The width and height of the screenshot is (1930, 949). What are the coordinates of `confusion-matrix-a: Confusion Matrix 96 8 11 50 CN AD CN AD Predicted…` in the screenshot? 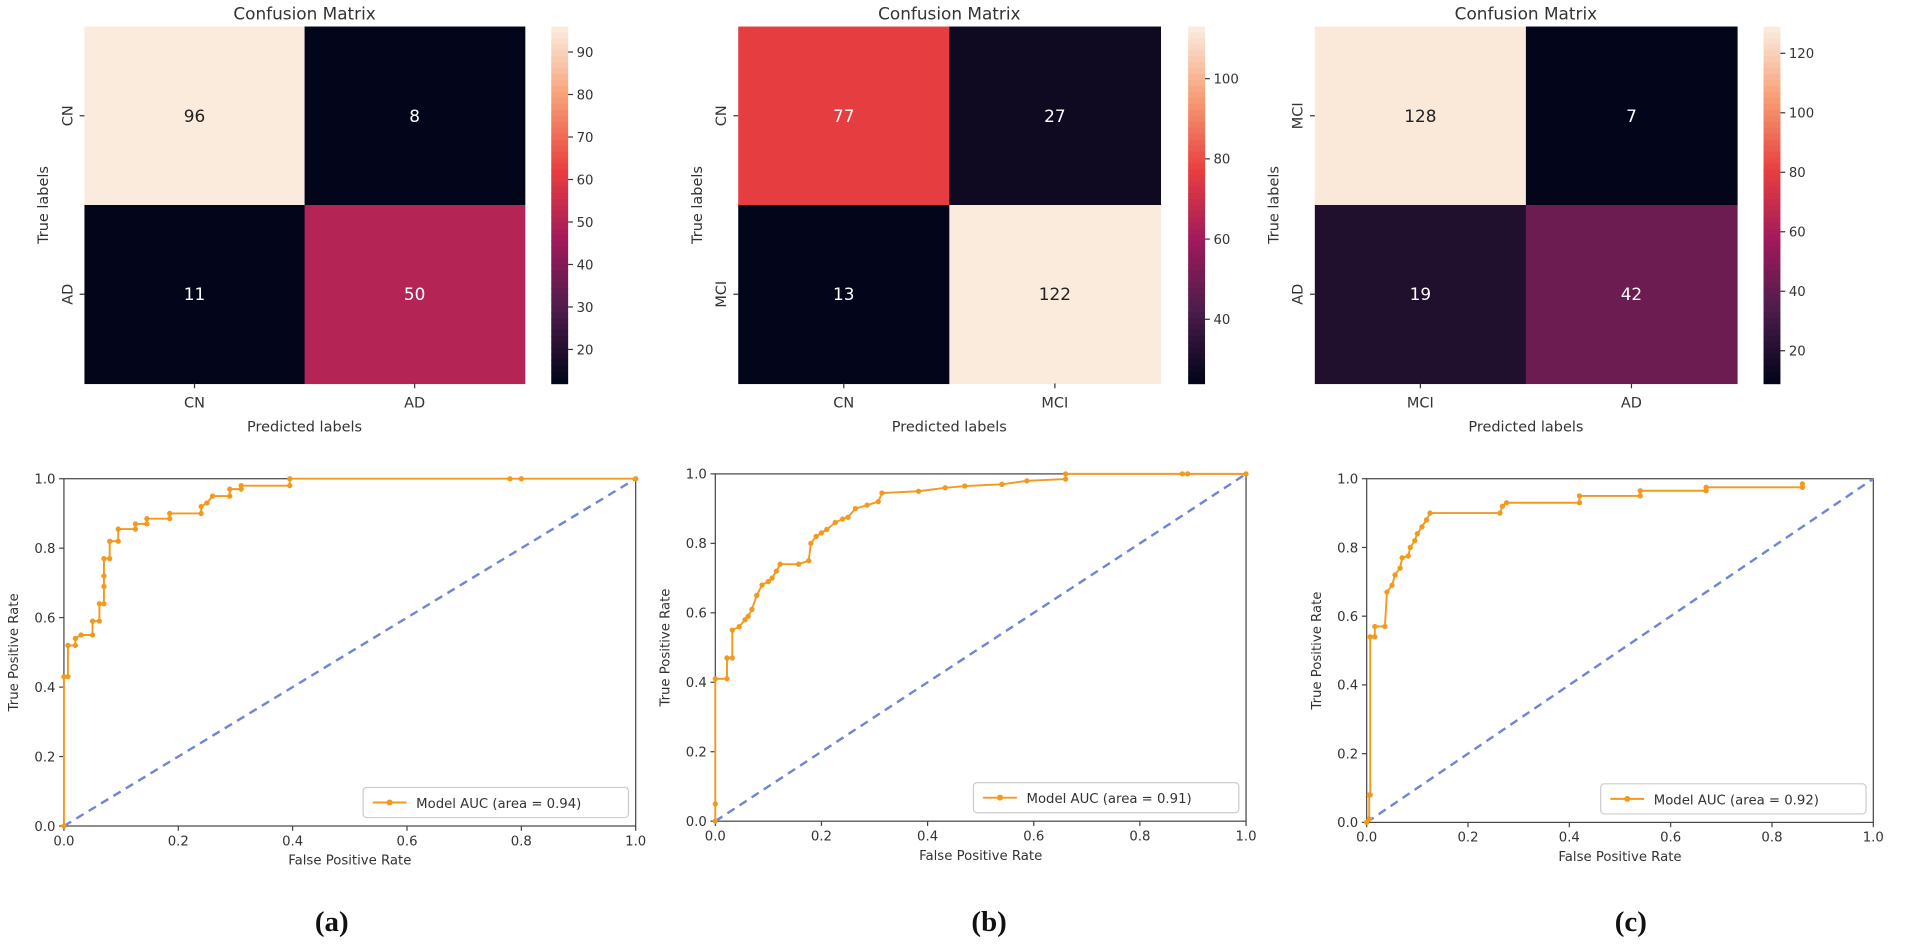 It's located at (314, 219).